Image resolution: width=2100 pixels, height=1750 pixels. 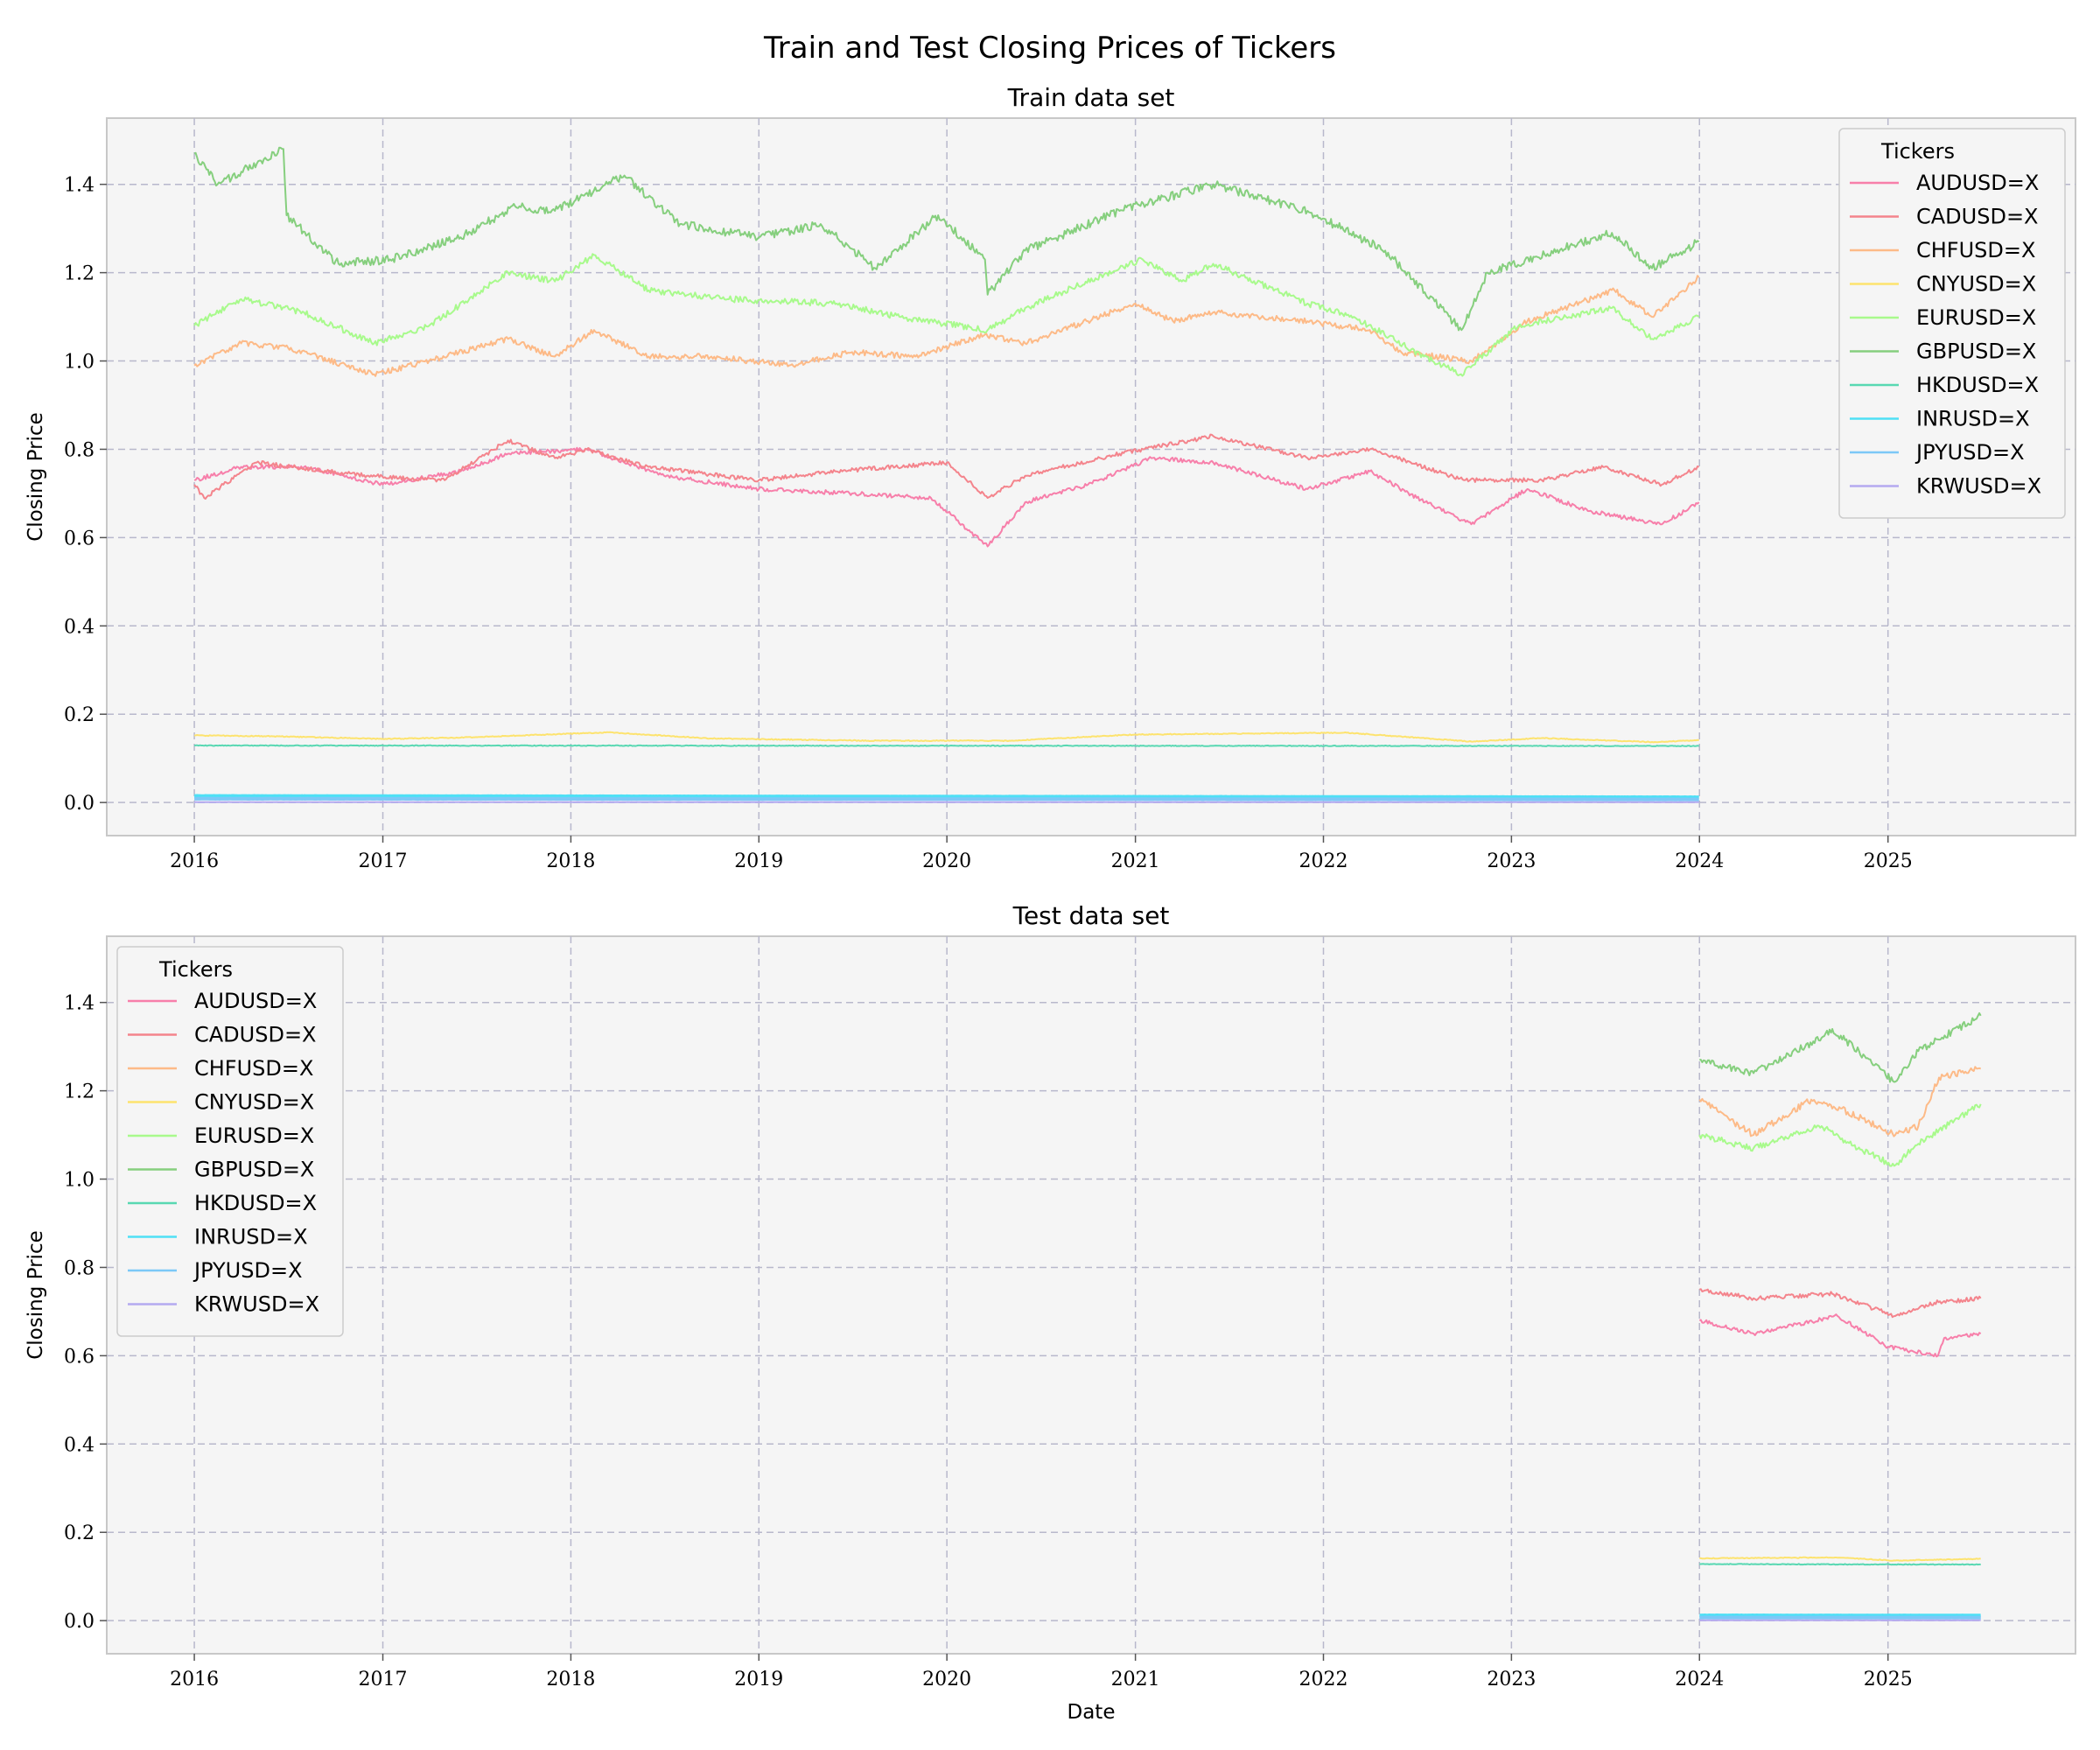 I want to click on series-line-jpyusd-x, so click(x=946, y=799).